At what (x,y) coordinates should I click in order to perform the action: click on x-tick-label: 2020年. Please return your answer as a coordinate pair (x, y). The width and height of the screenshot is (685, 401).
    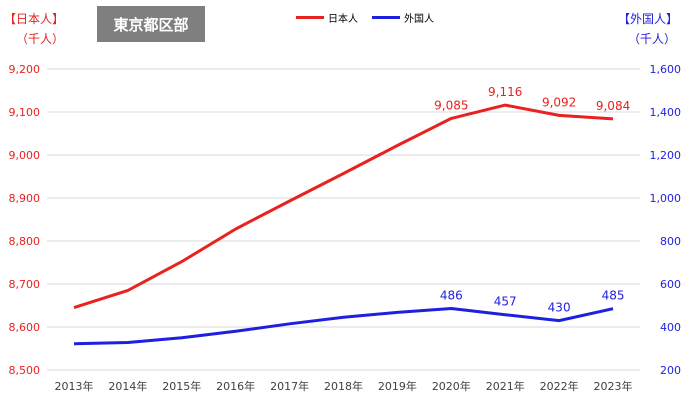
    Looking at the image, I should click on (451, 386).